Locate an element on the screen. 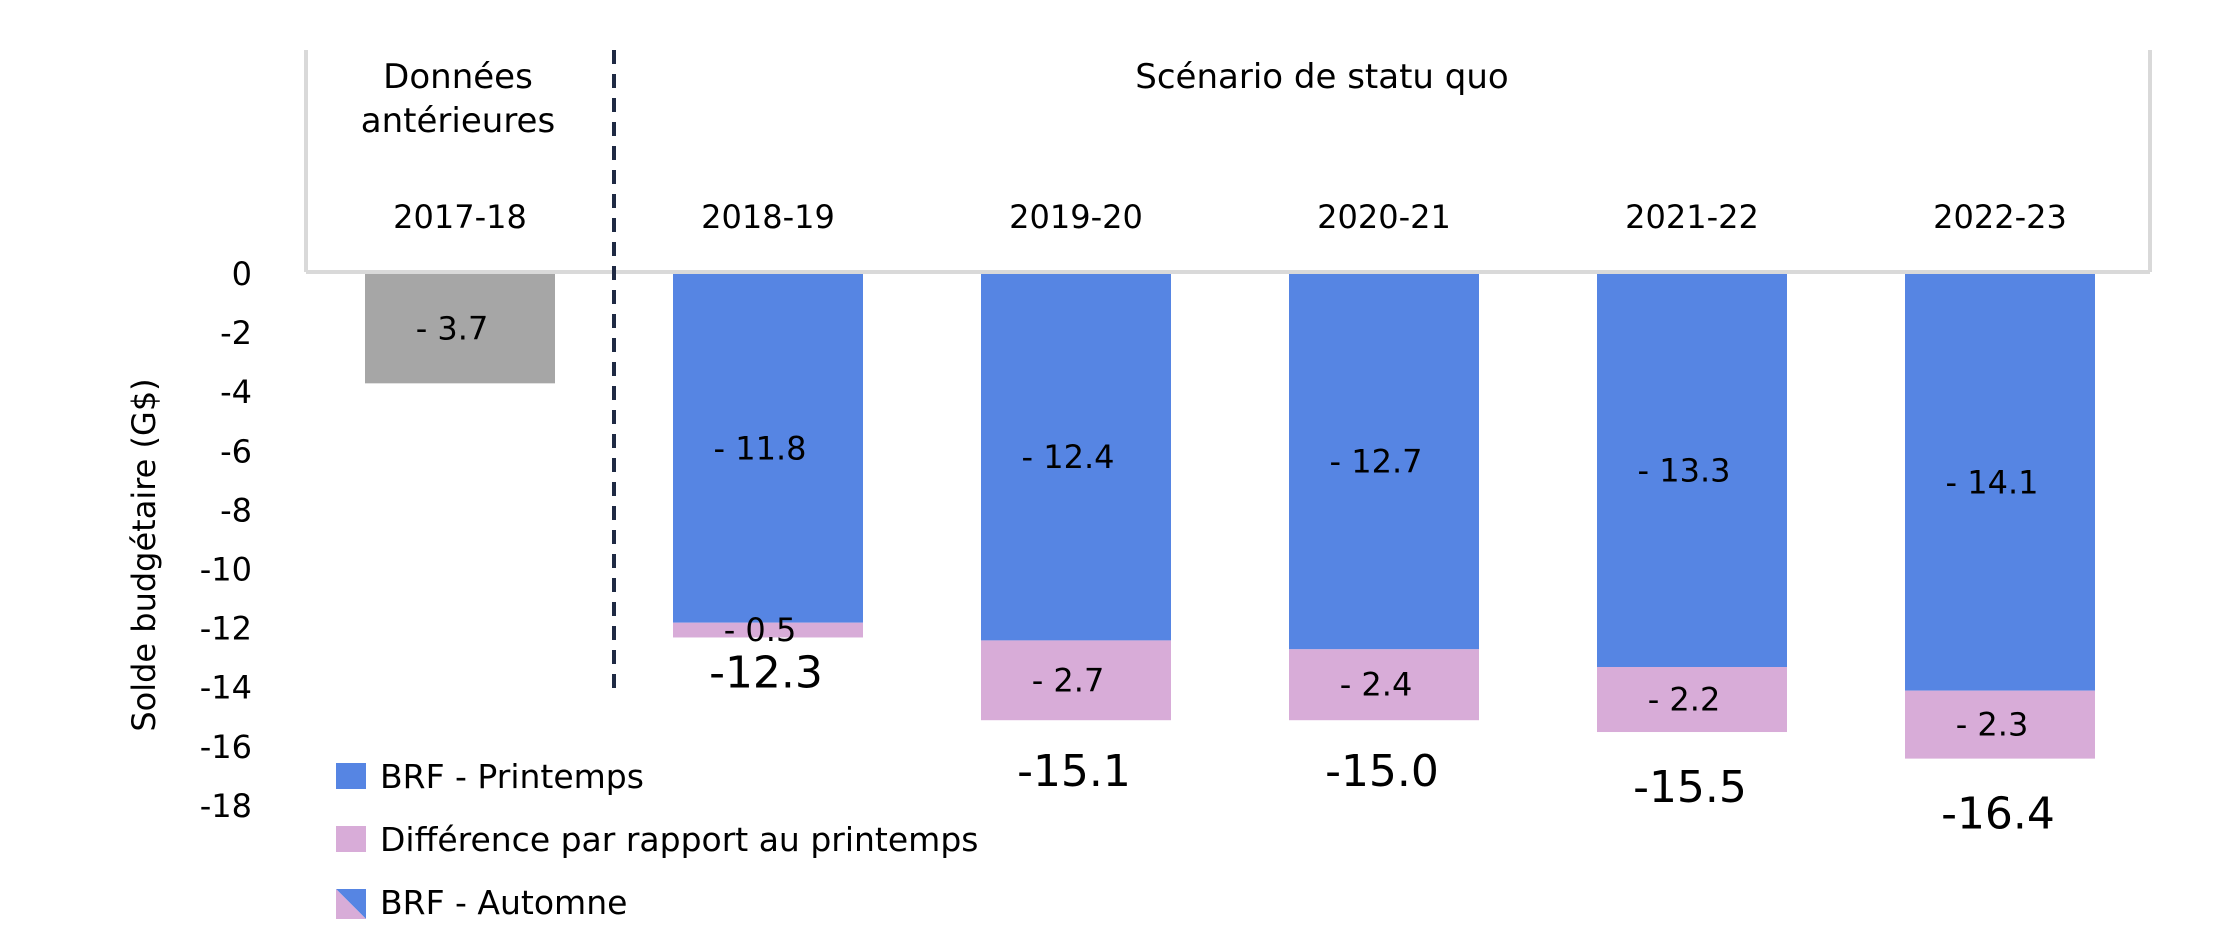 The image size is (2240, 950). y-tick-label: -6 is located at coordinates (236, 451).